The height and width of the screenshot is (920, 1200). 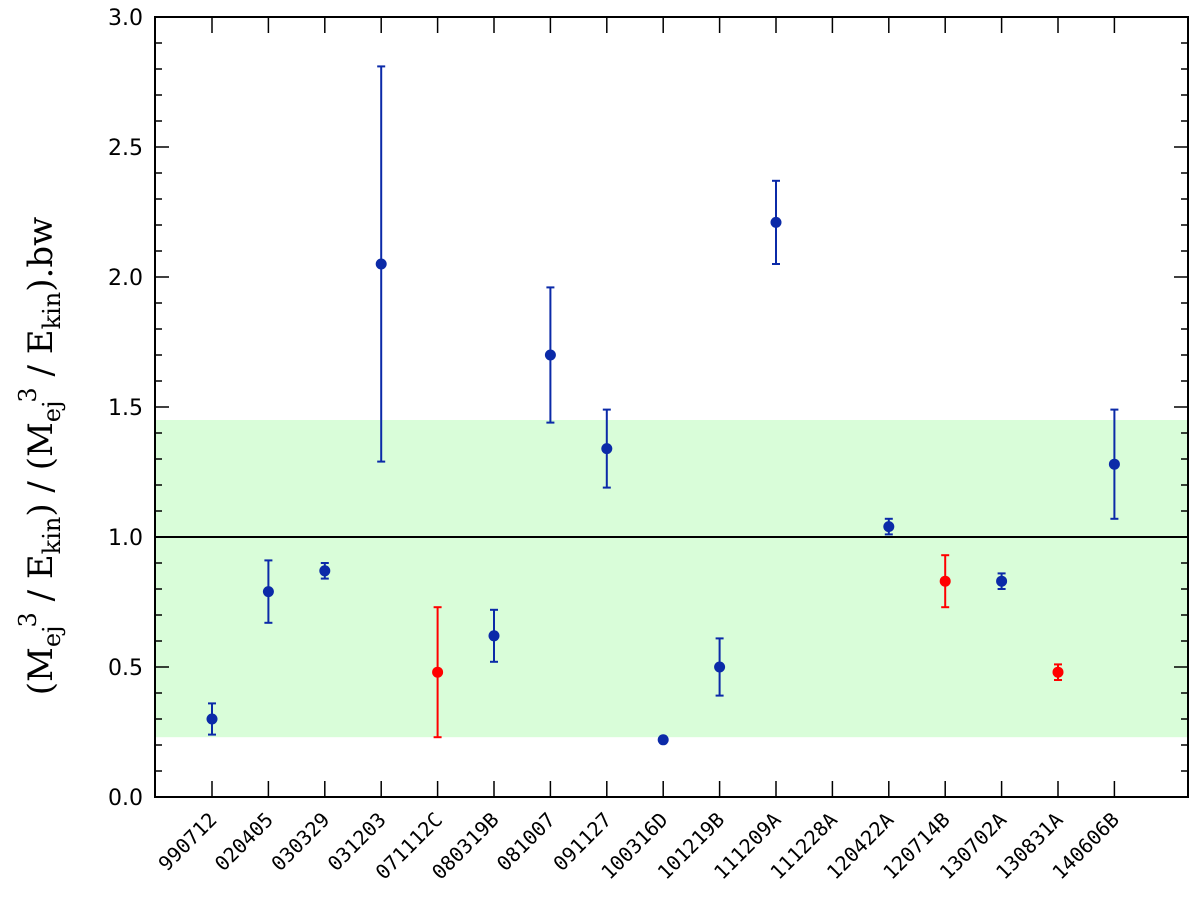 I want to click on y-tick-label: 2.5, so click(x=125, y=148).